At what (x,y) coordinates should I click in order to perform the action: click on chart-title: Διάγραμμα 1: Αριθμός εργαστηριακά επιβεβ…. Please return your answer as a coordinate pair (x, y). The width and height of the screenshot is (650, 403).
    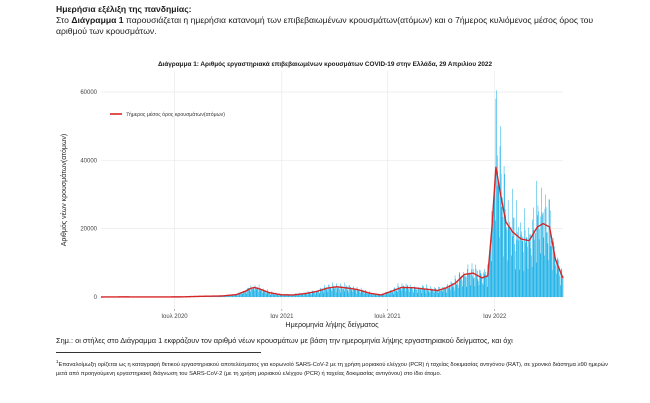
    Looking at the image, I should click on (325, 64).